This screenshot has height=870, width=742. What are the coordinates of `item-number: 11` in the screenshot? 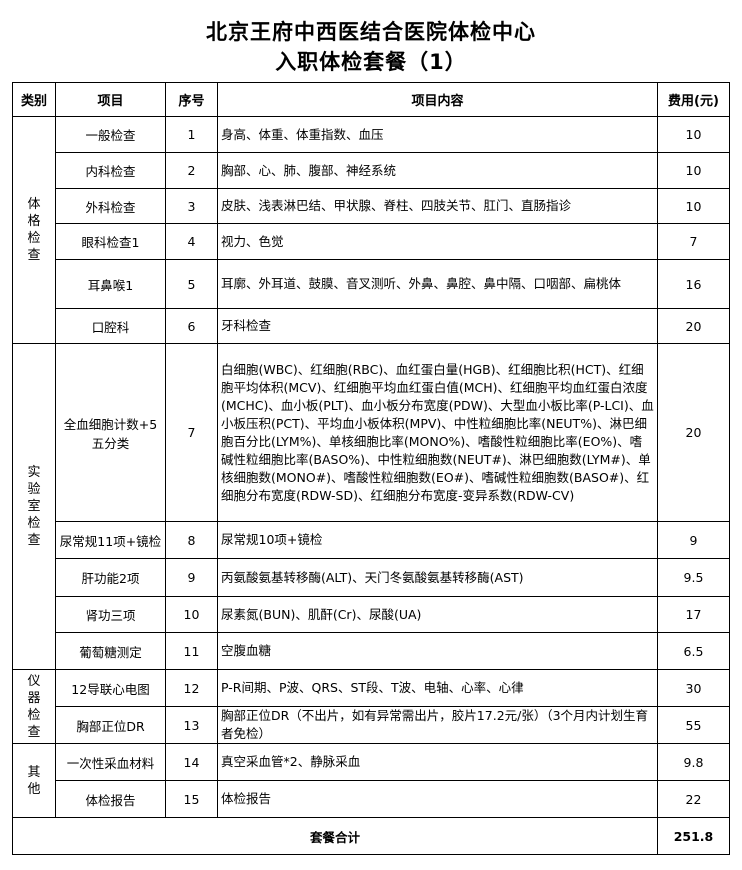 It's located at (191, 651).